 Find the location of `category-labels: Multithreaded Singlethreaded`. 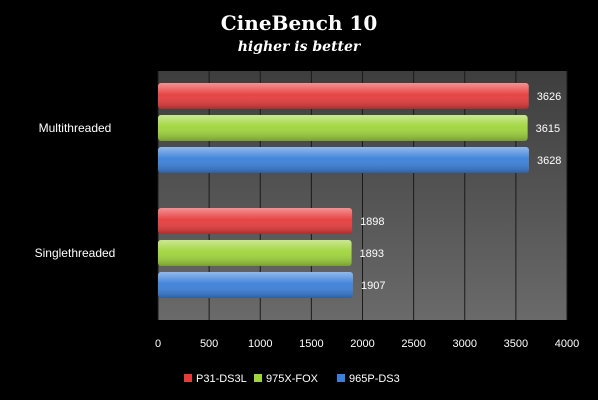

category-labels: Multithreaded Singlethreaded is located at coordinates (75, 190).